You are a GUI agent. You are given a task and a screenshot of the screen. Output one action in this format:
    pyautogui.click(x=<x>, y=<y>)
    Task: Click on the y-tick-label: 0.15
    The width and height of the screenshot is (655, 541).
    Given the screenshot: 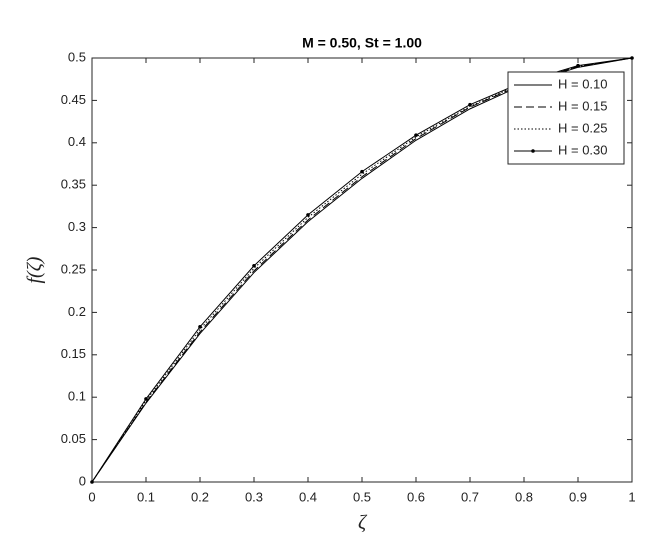 What is the action you would take?
    pyautogui.click(x=73, y=353)
    